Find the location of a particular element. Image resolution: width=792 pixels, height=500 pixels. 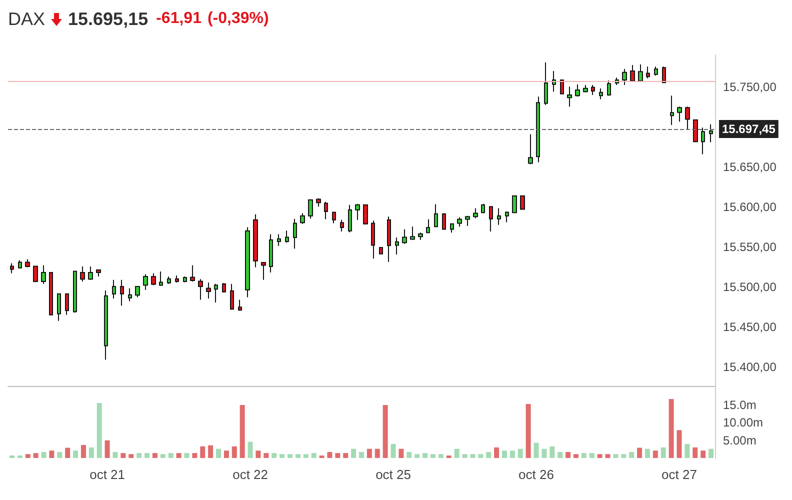

x-tick-label: oct 25 is located at coordinates (393, 474).